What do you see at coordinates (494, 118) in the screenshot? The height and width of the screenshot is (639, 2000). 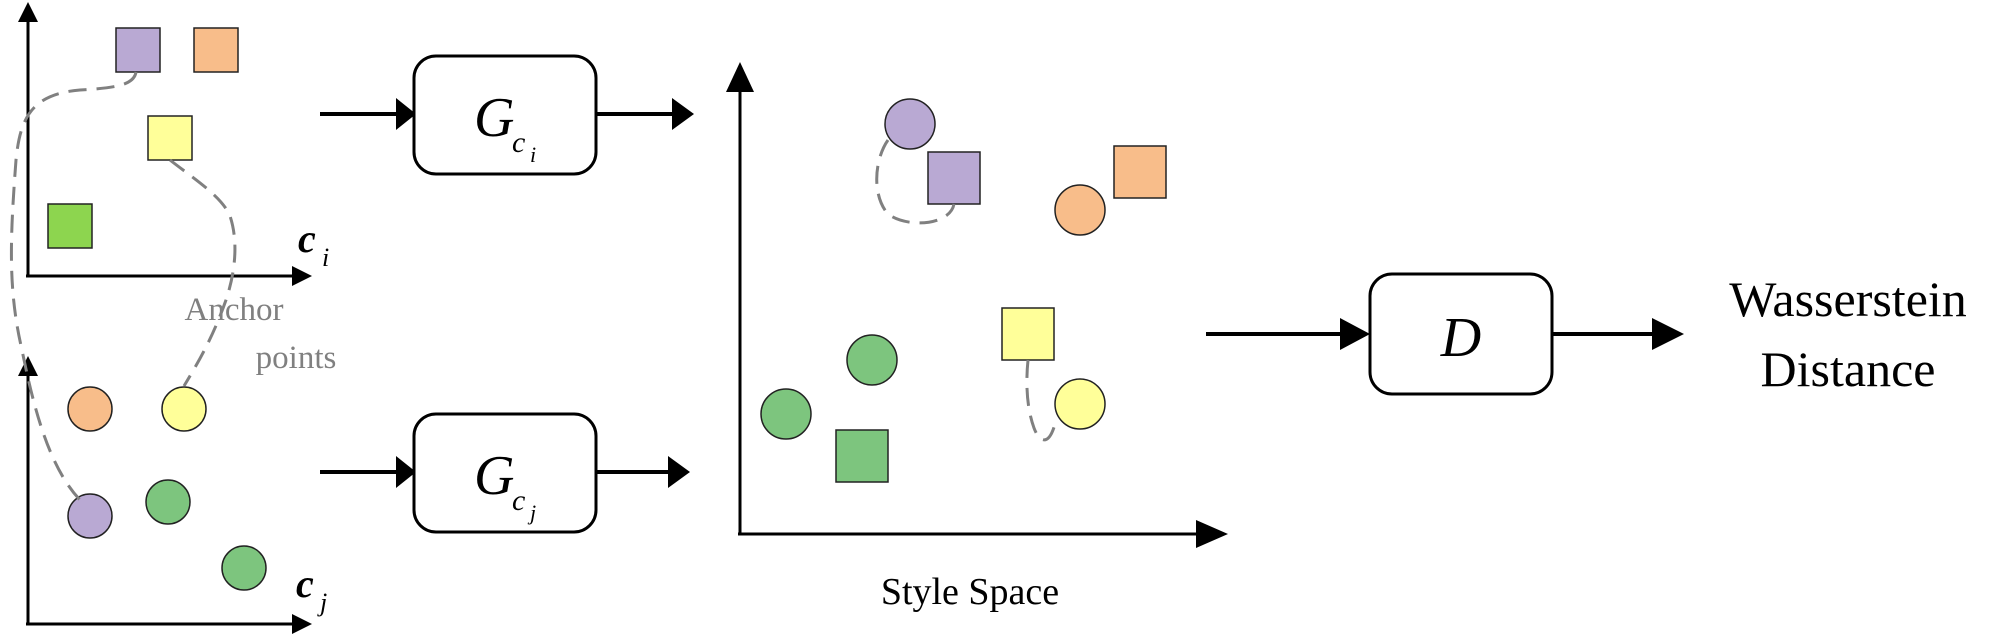 I see `generator-ci-letter: G` at bounding box center [494, 118].